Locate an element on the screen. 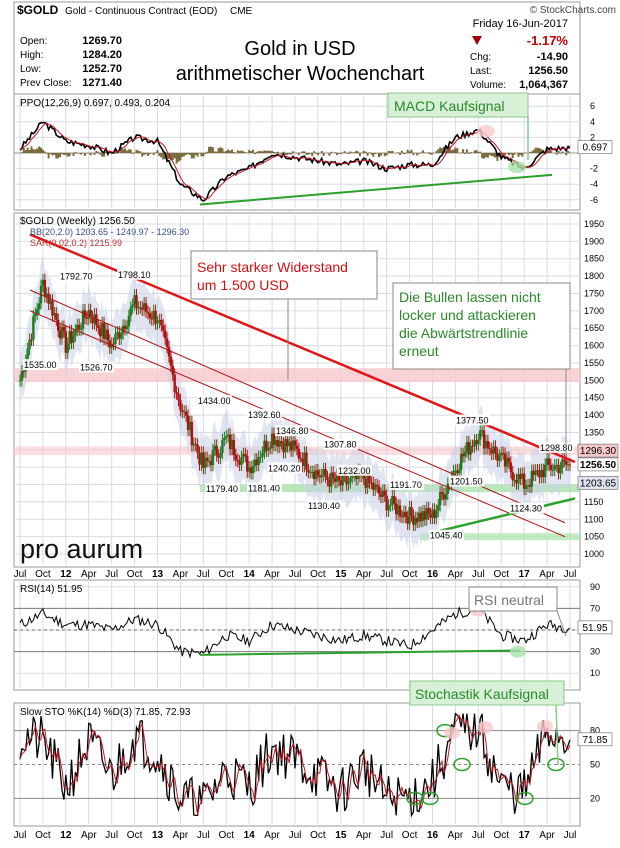 This screenshot has height=848, width=620. price-label: 1130.40 is located at coordinates (324, 506).